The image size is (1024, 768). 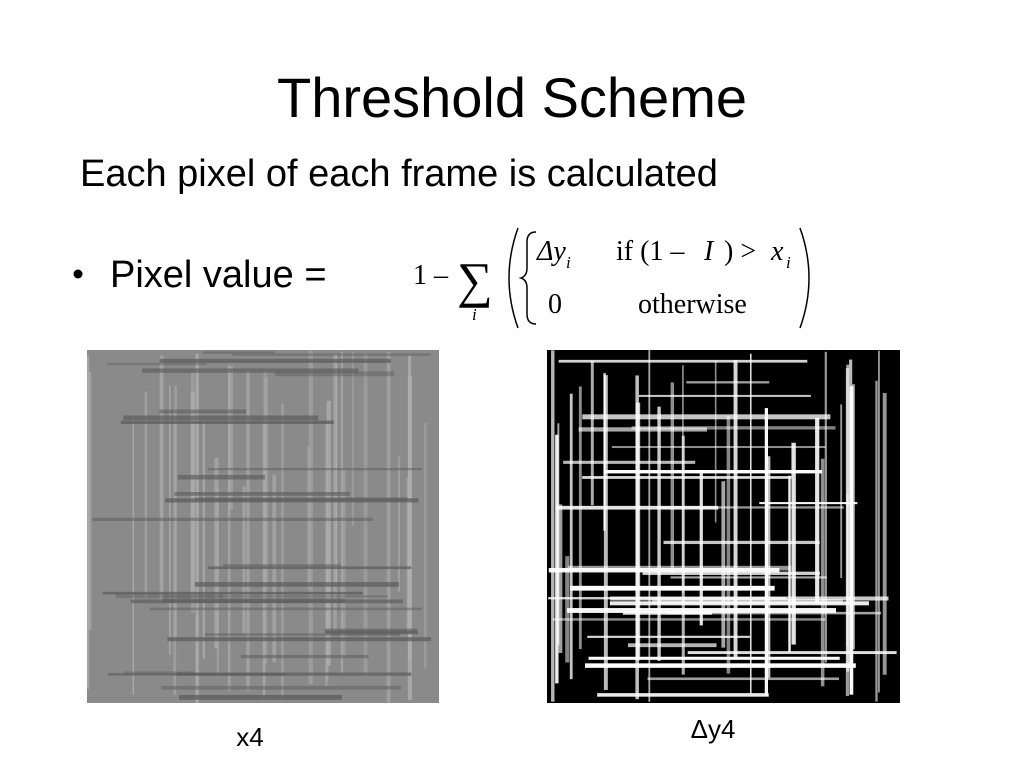 What do you see at coordinates (740, 251) in the screenshot?
I see `formula-text: ) >` at bounding box center [740, 251].